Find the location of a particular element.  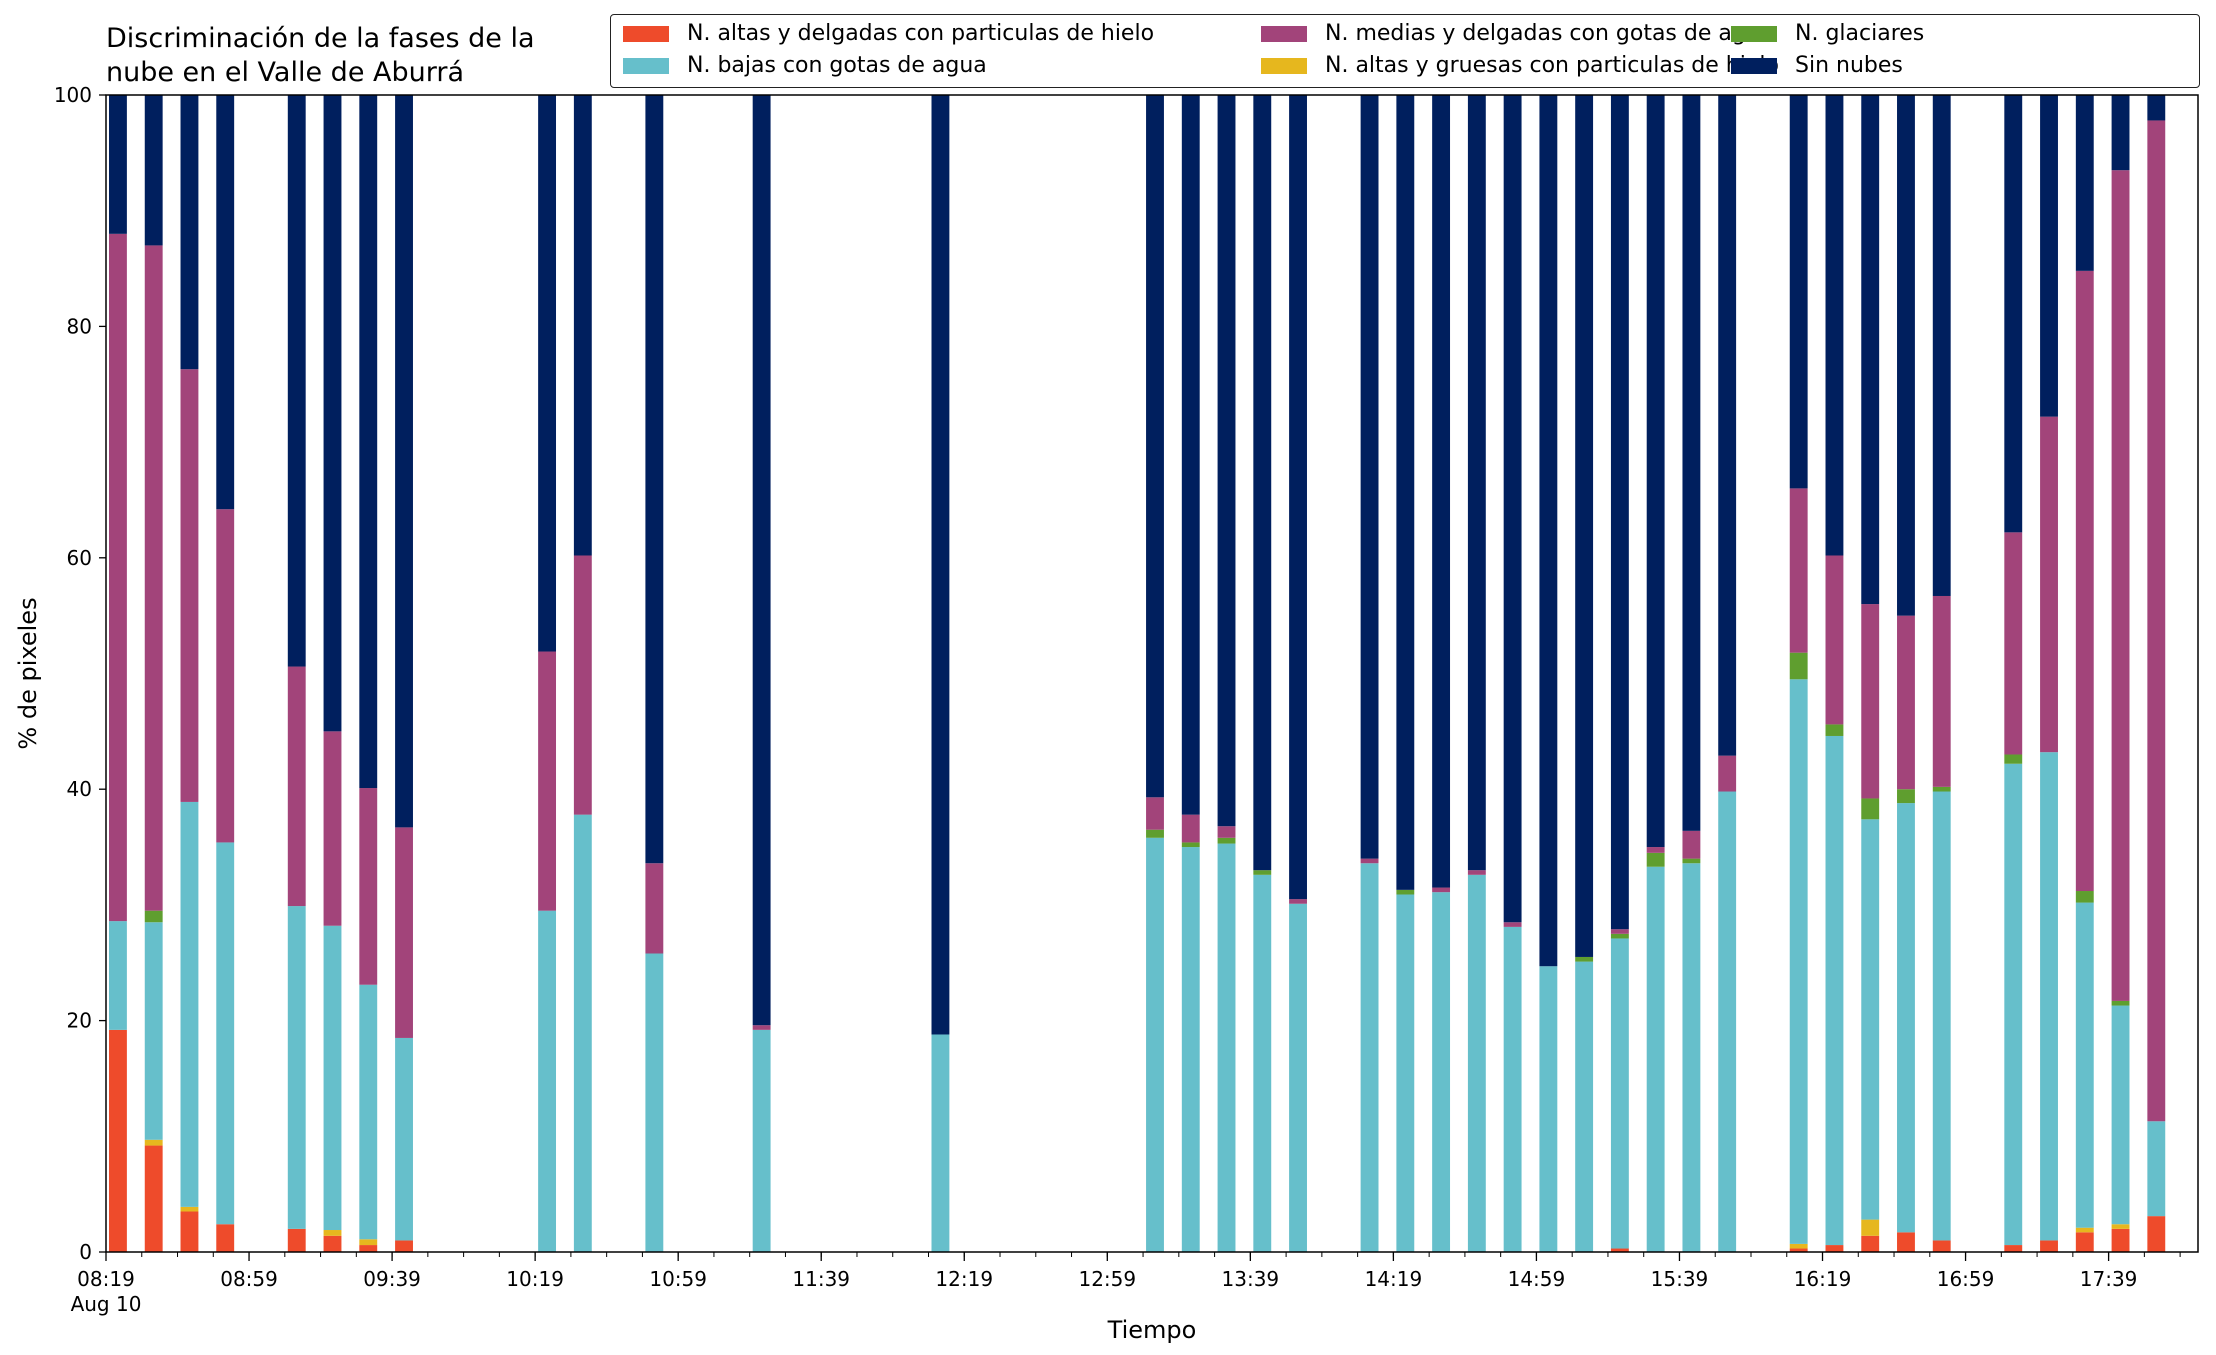

legend-item-5: Sin nubes is located at coordinates (1817, 65).